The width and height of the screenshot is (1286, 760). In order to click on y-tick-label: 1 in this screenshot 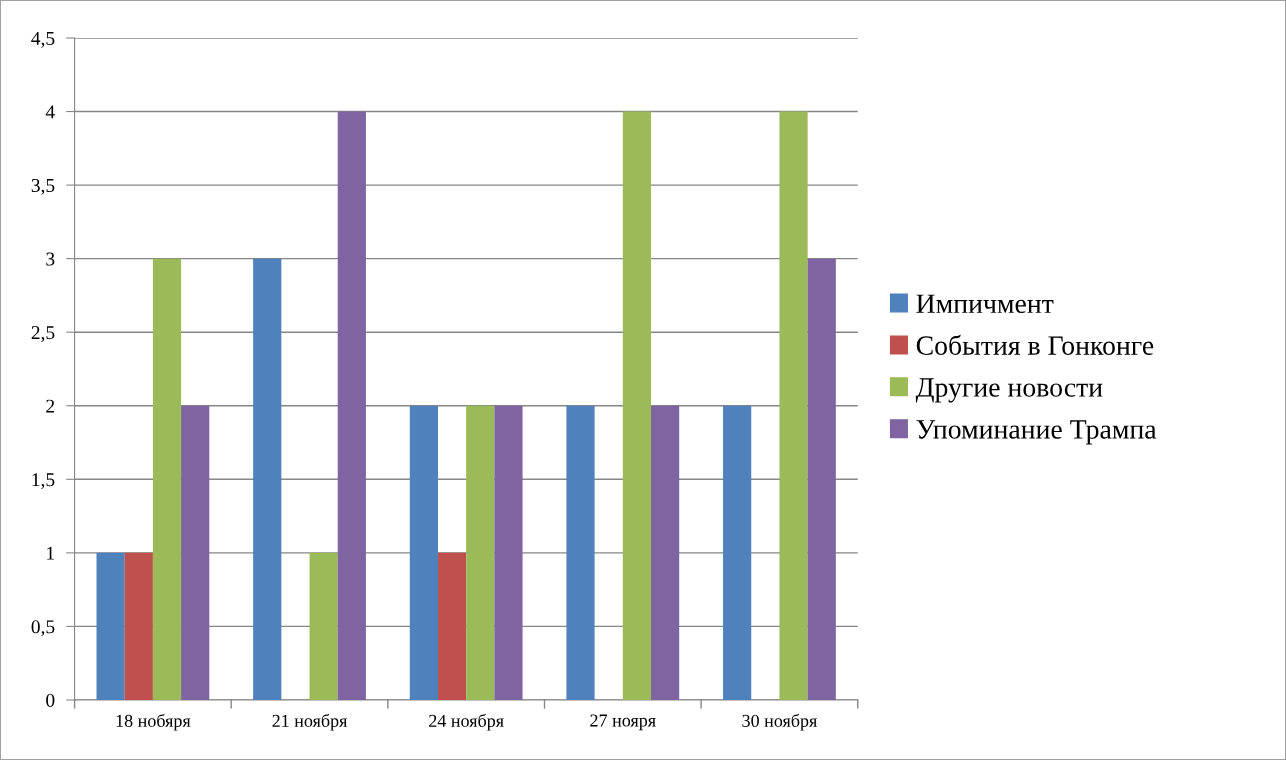, I will do `click(50, 553)`.